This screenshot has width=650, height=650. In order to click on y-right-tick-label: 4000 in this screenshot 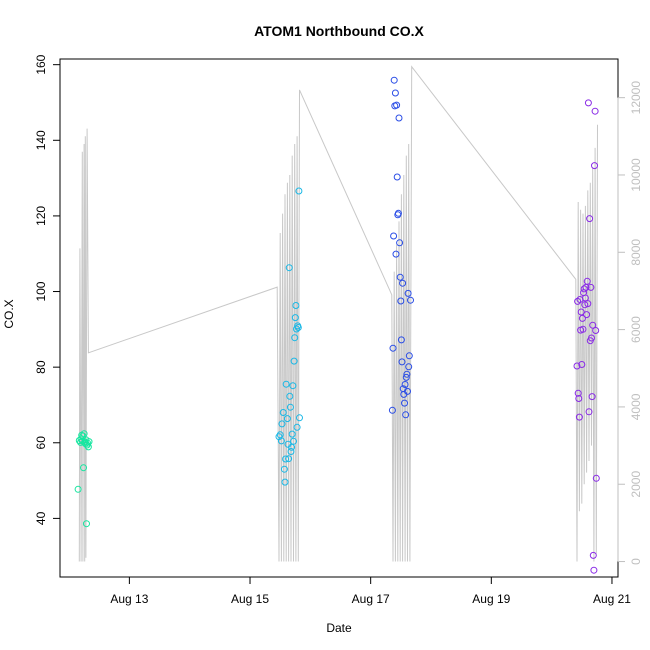, I will do `click(636, 406)`.